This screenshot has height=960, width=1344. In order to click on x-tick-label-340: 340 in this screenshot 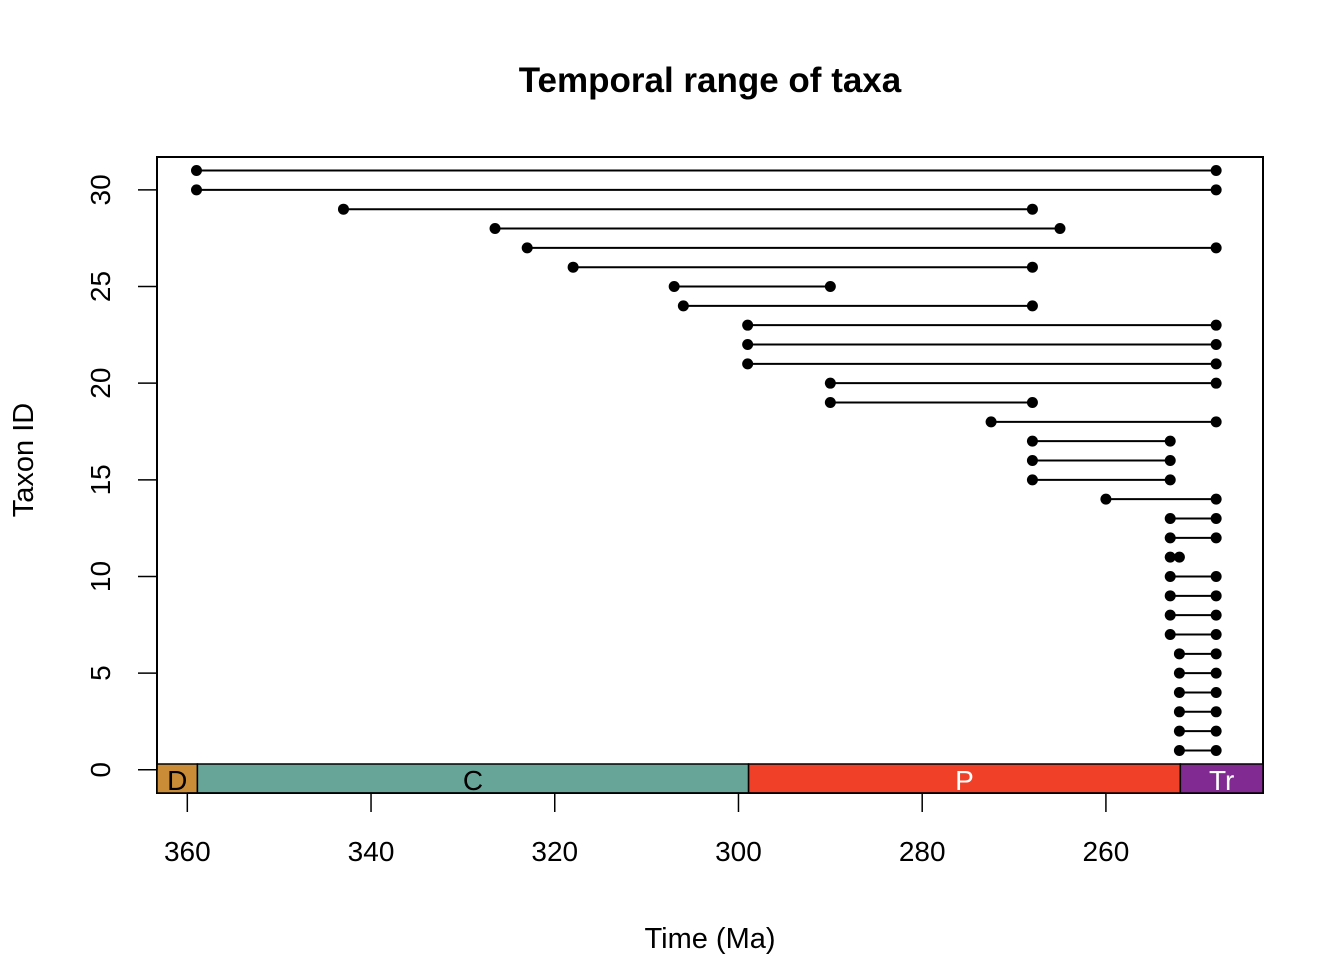, I will do `click(371, 851)`.